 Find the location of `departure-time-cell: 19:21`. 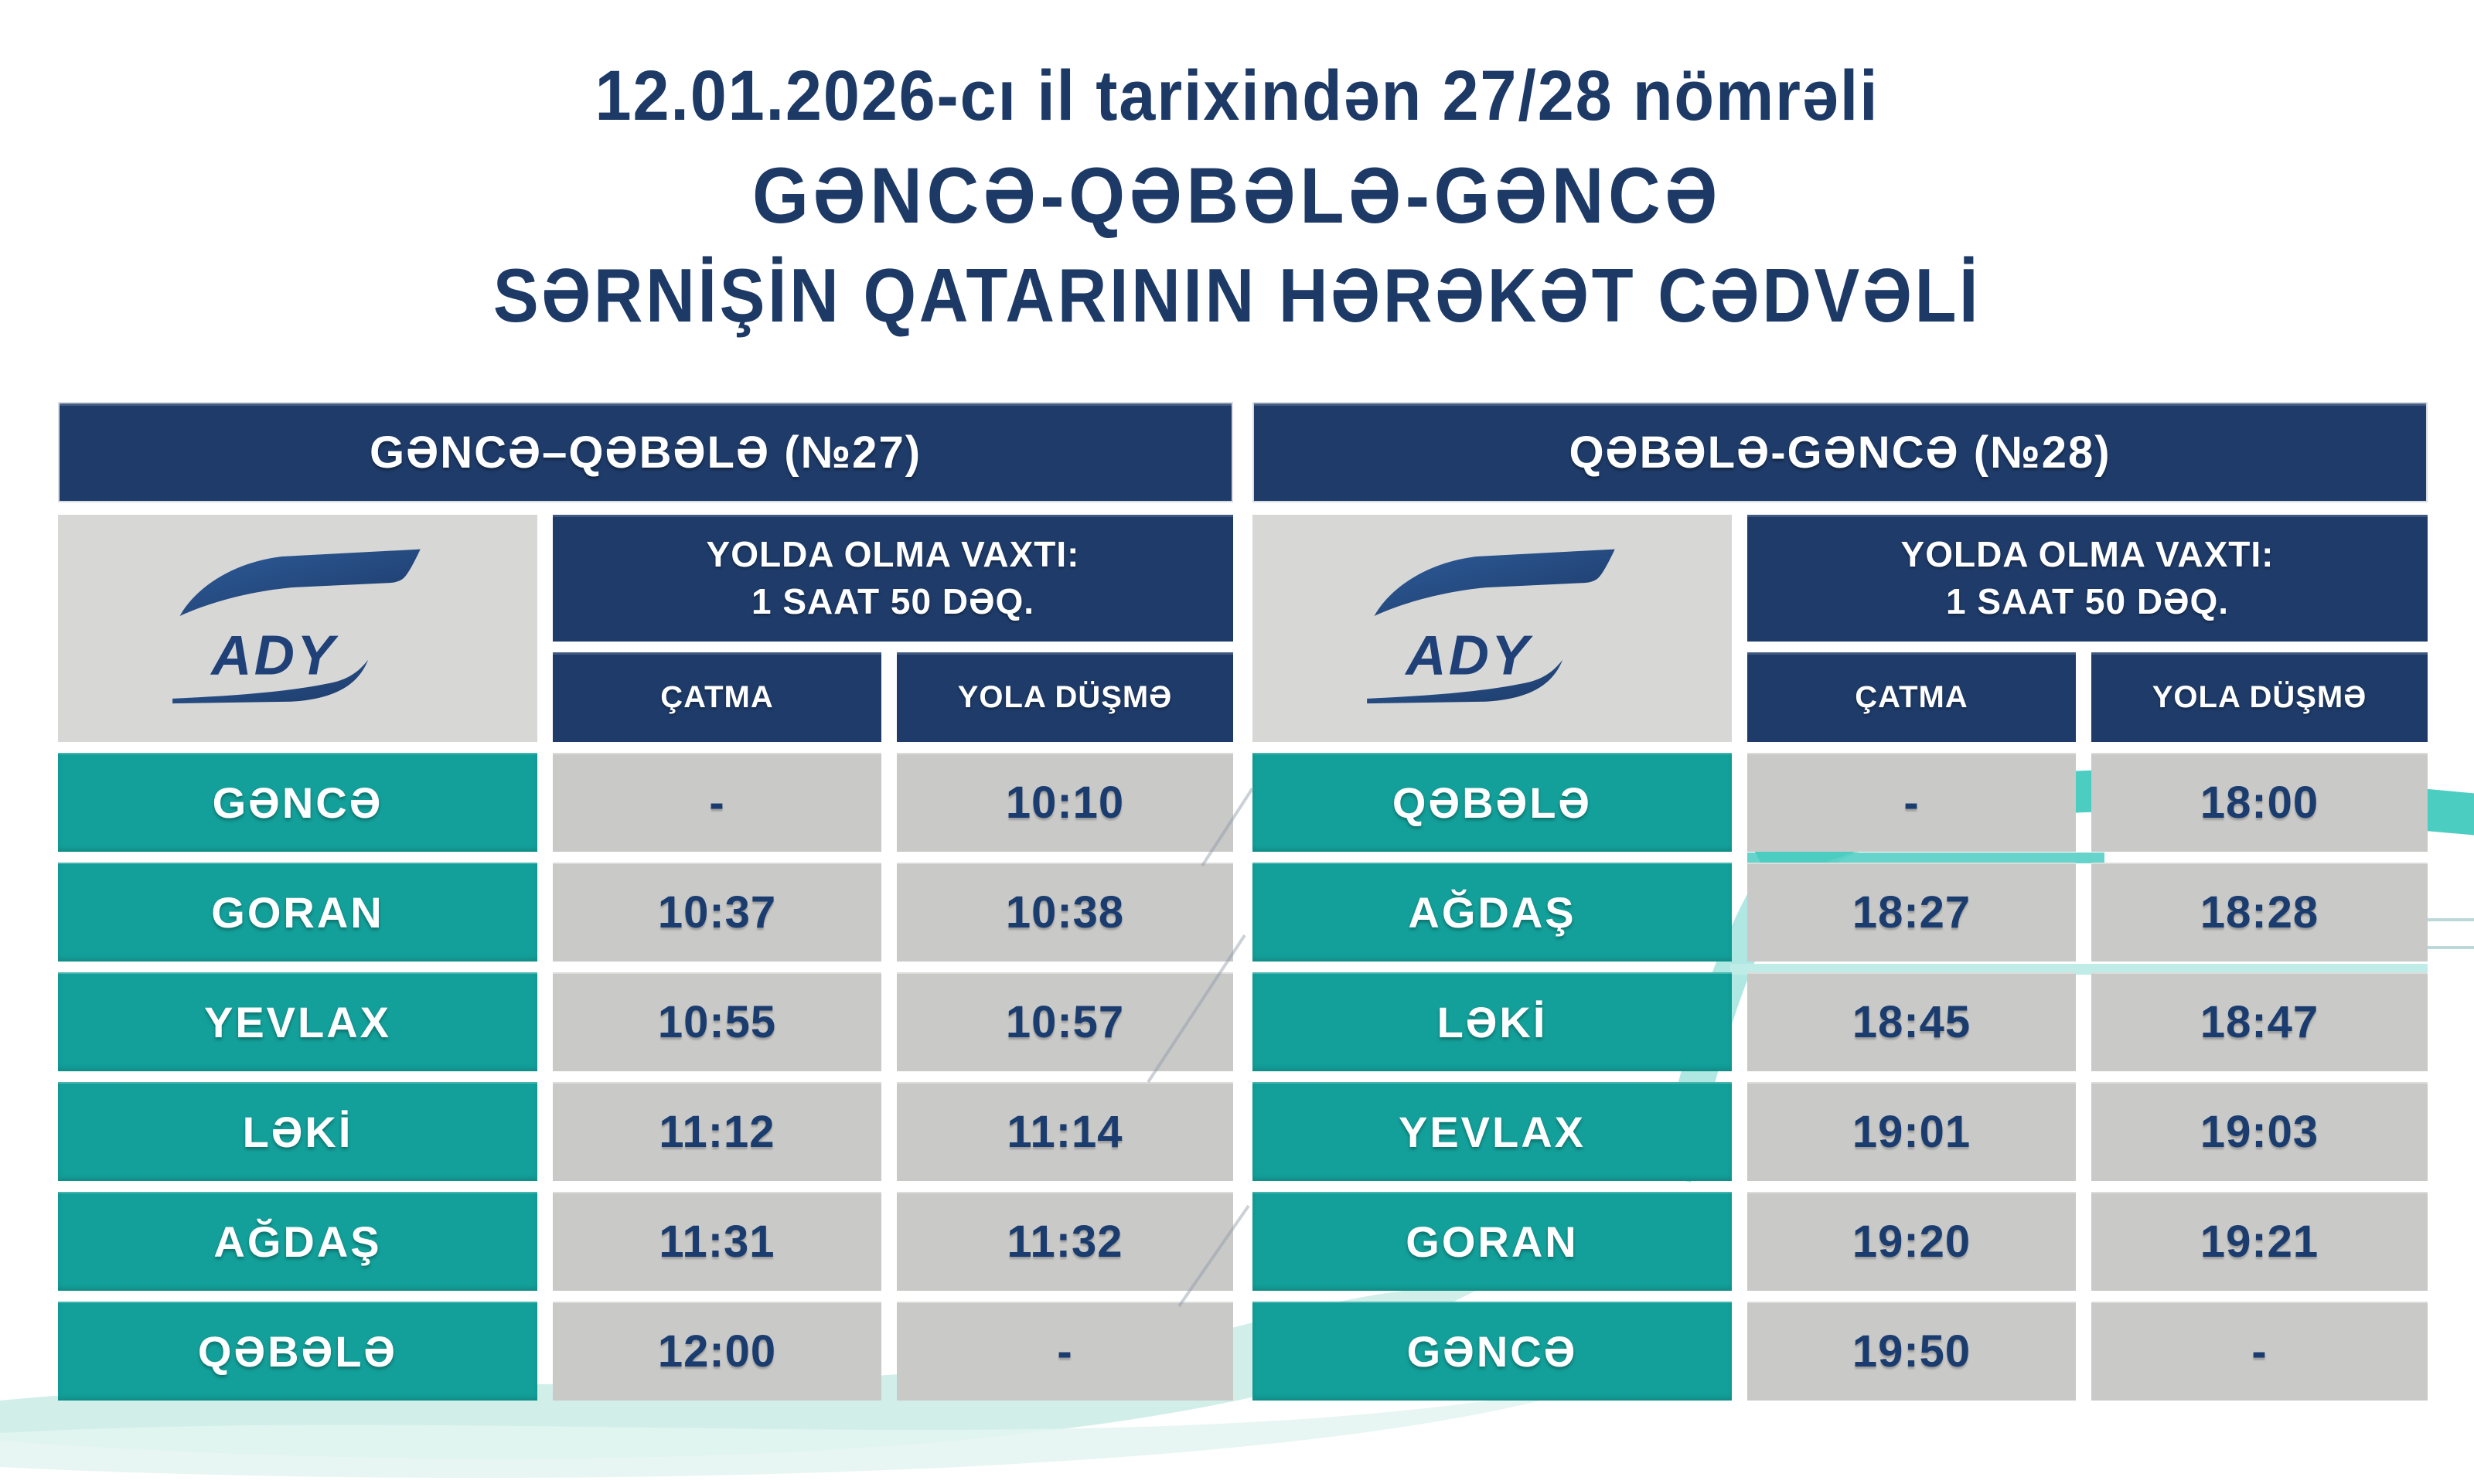

departure-time-cell: 19:21 is located at coordinates (2259, 1241).